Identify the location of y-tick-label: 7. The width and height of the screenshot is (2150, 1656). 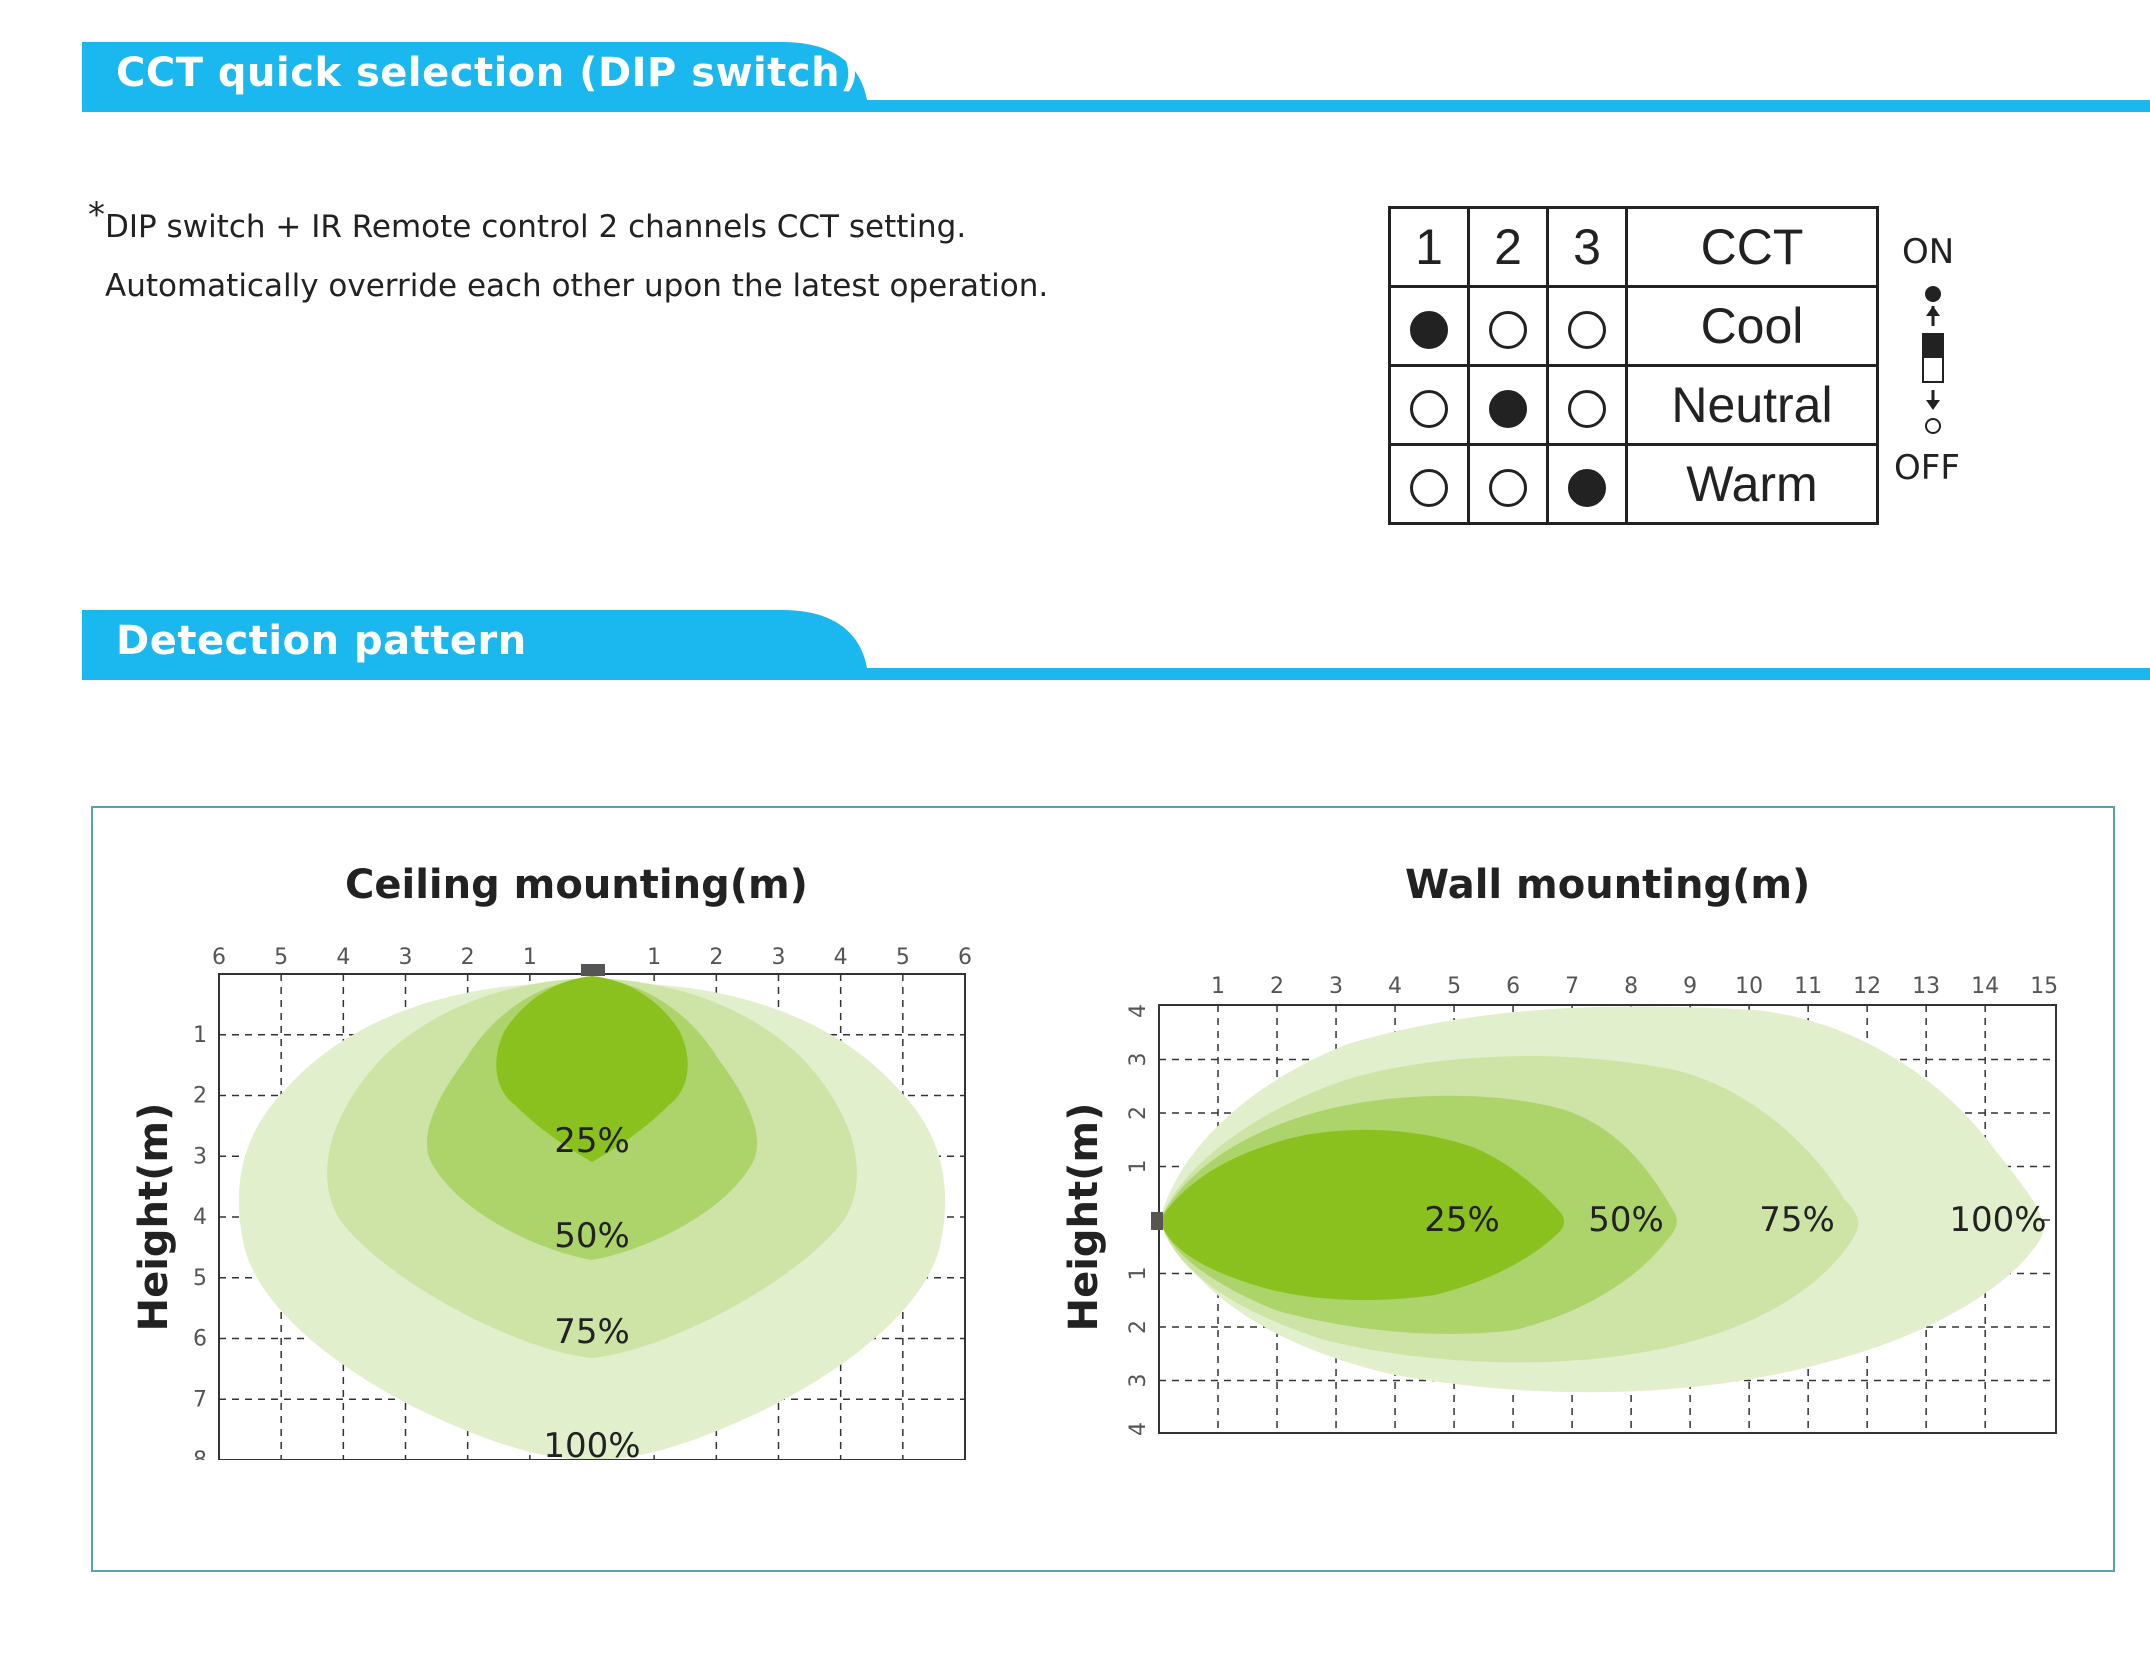
(200, 1399).